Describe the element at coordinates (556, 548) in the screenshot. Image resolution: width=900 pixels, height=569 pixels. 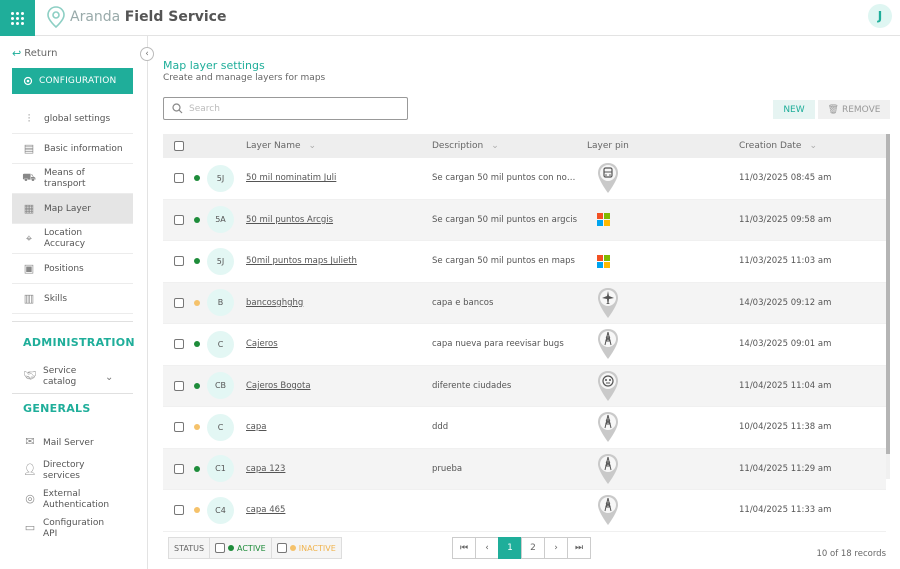
I see `next-page-button: ›` at that location.